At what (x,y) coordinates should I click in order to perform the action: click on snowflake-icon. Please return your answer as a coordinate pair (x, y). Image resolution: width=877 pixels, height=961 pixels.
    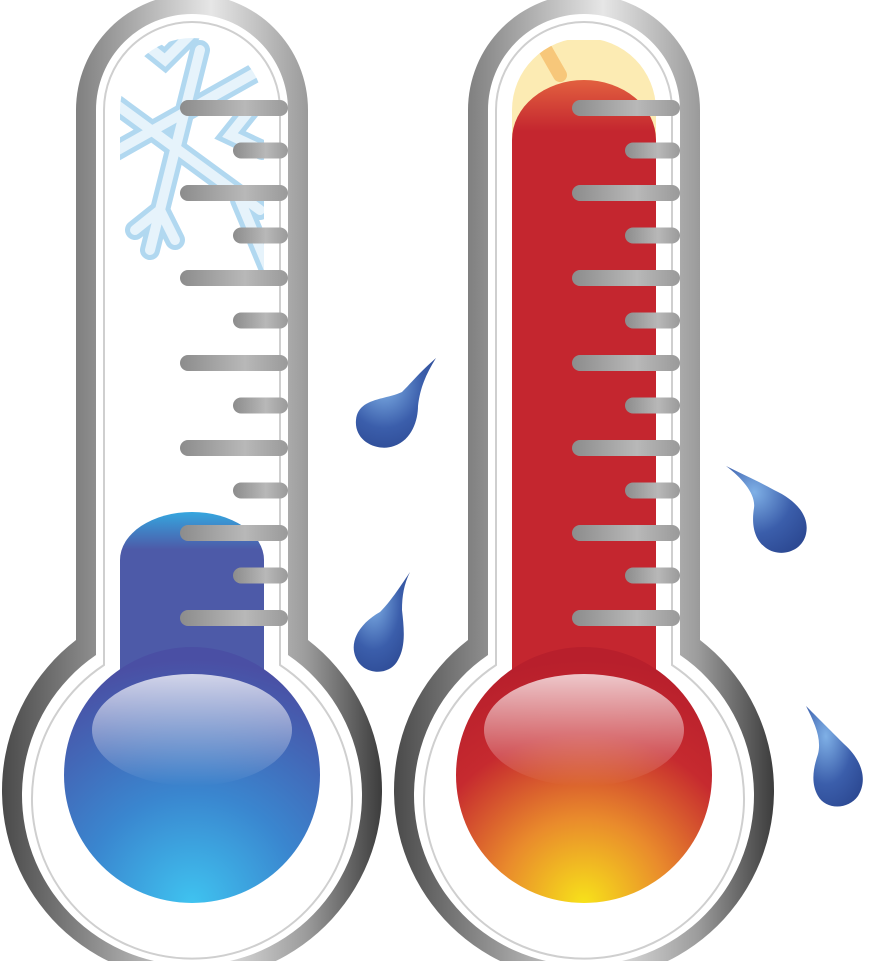
    Looking at the image, I should click on (195, 184).